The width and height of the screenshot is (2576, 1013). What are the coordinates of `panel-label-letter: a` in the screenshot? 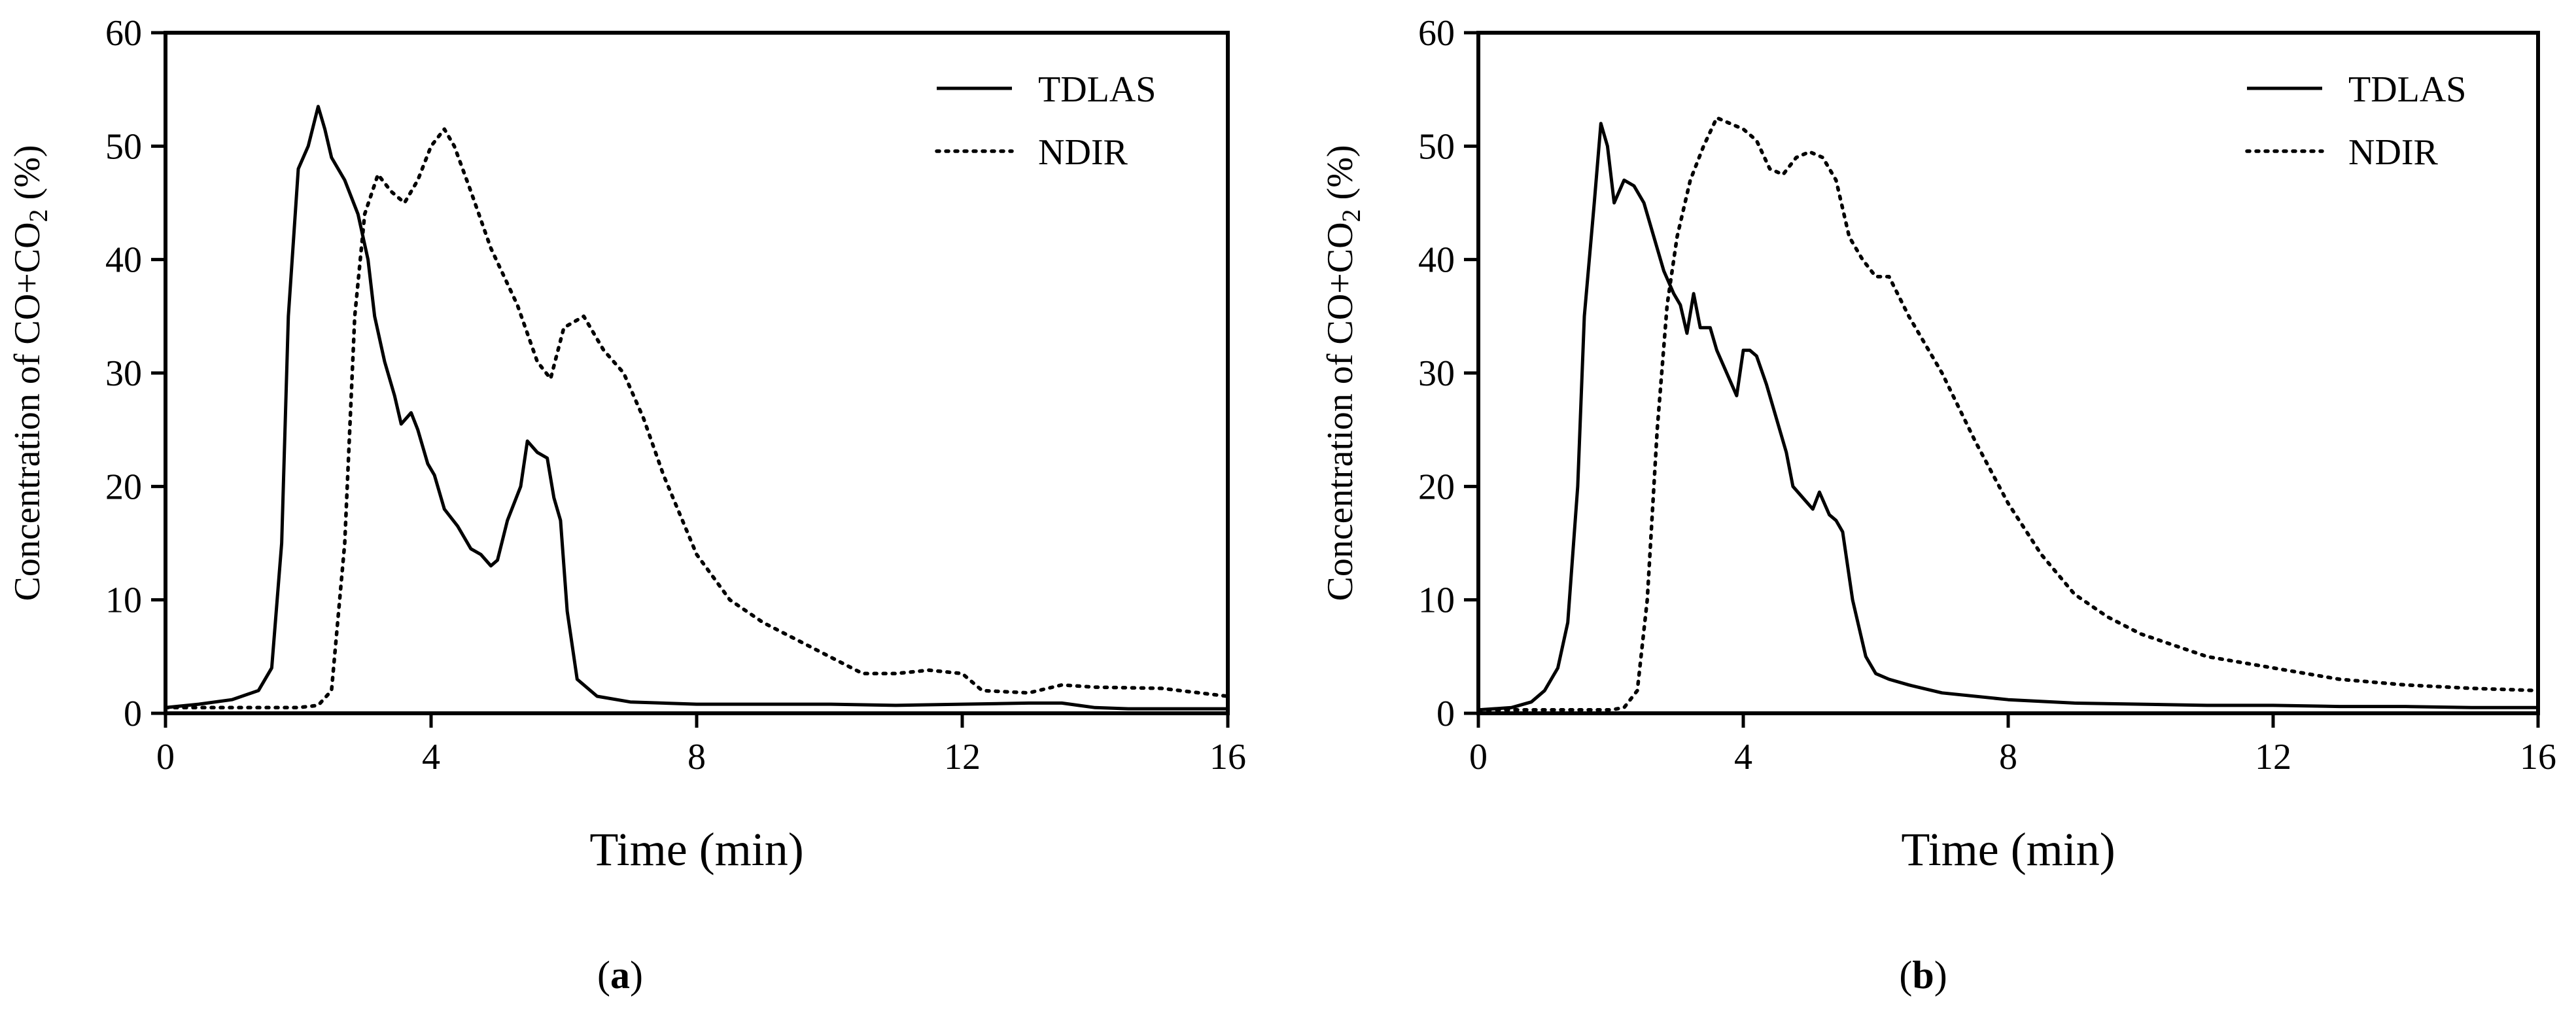 It's located at (620, 975).